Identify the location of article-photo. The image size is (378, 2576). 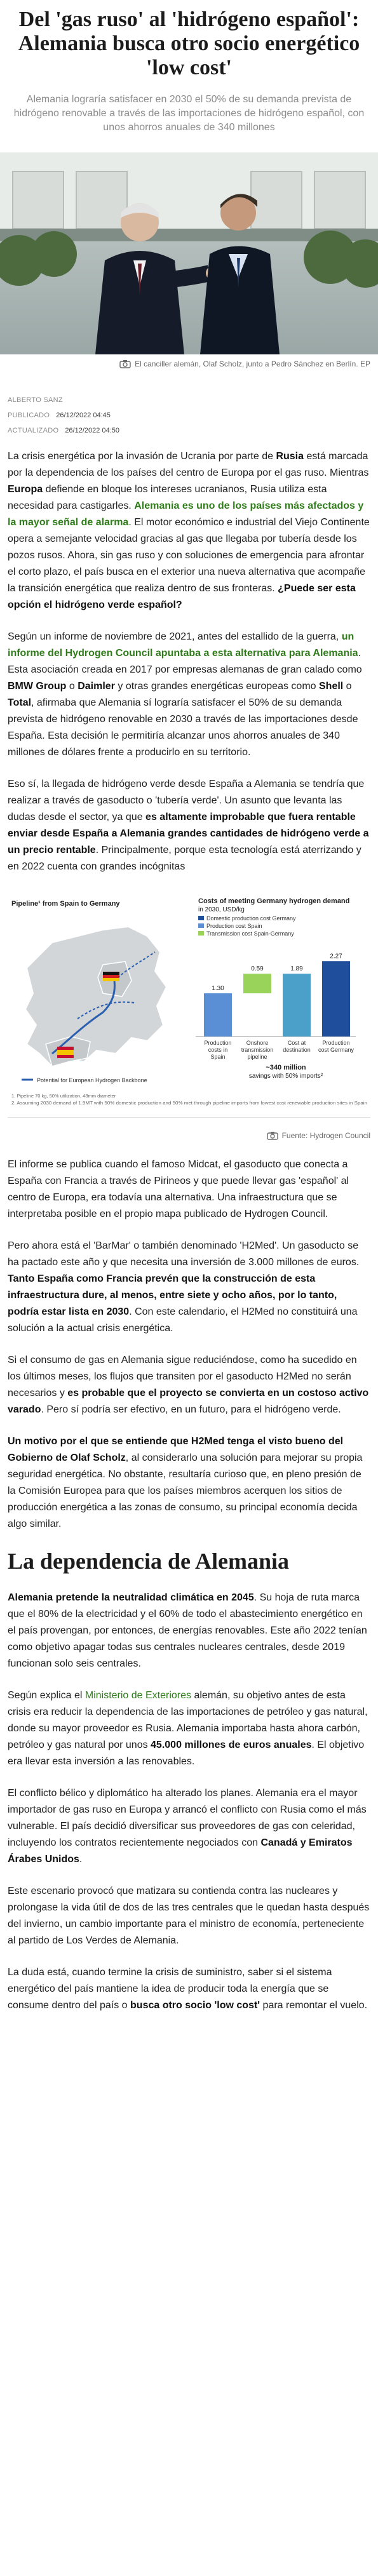
(189, 253).